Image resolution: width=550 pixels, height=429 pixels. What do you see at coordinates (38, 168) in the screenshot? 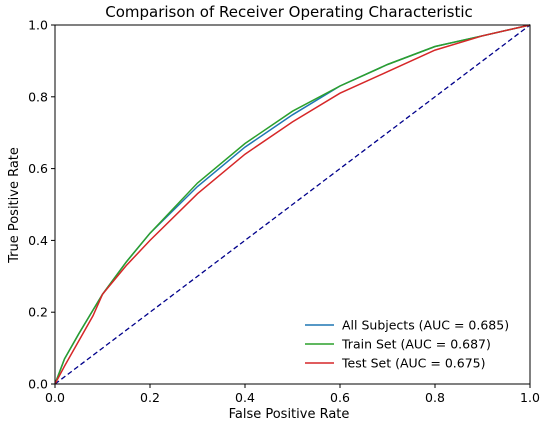
I see `y-tick-label: 0.6` at bounding box center [38, 168].